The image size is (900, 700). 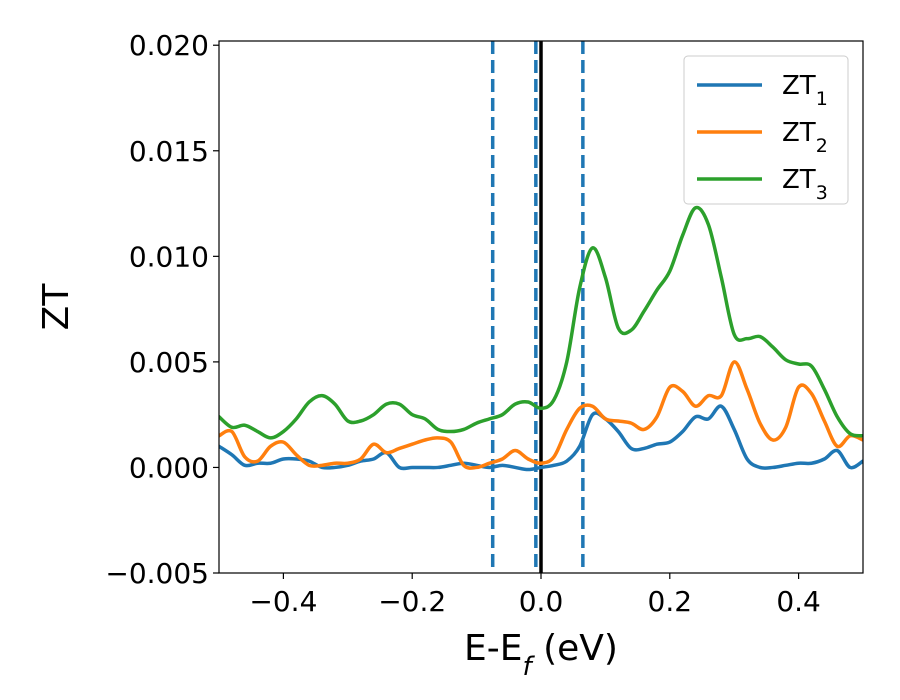 I want to click on x-tick-label: 0.0, so click(x=541, y=601).